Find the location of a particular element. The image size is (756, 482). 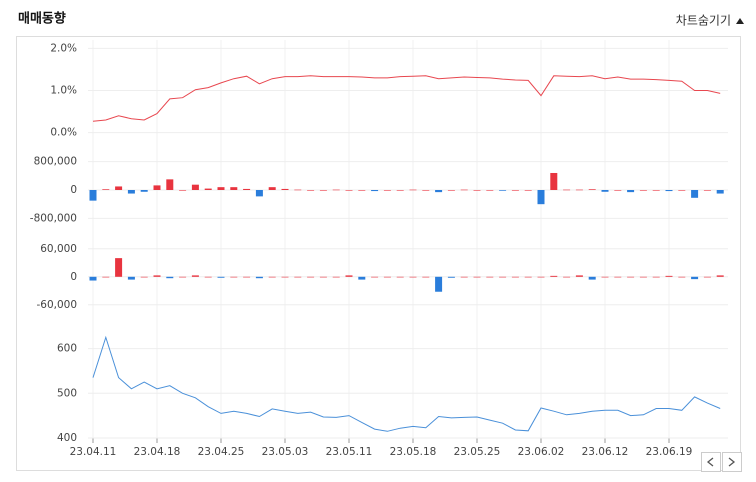

x-tick-label: 23.05.25 is located at coordinates (477, 452).